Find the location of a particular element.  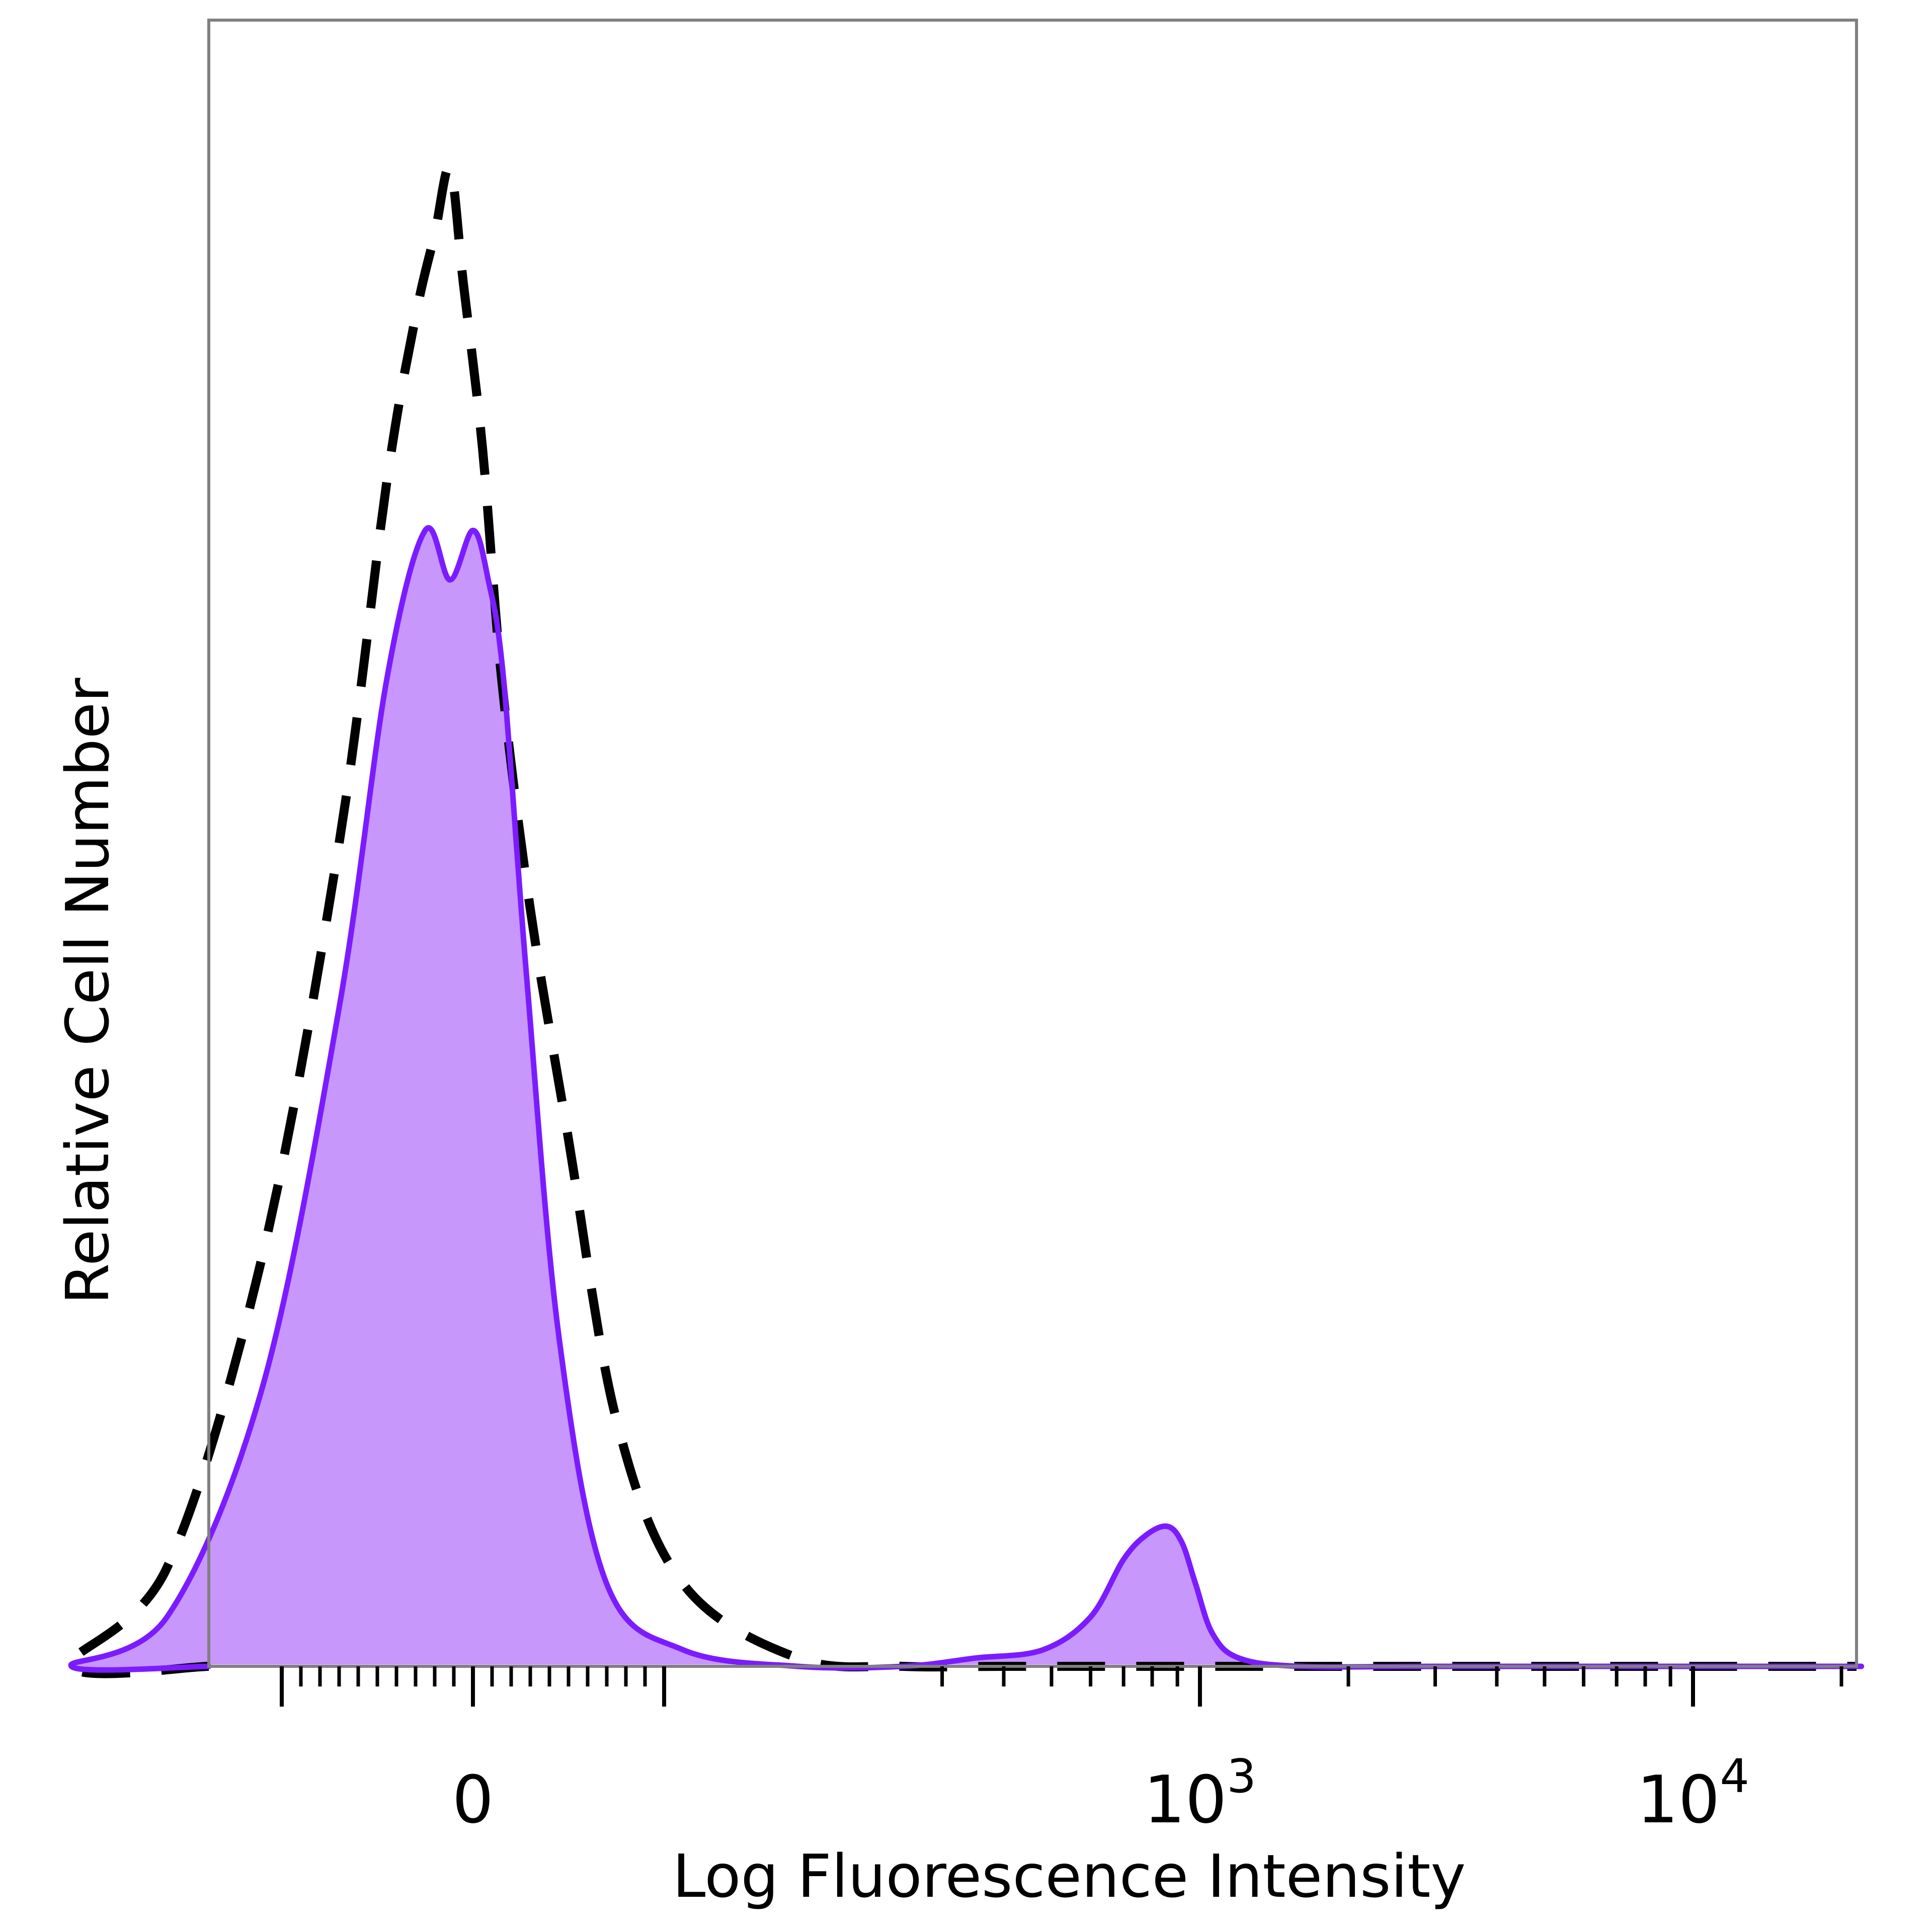

x-axis-tick-labels: 0 10³ 10⁴ is located at coordinates (1100, 1793).